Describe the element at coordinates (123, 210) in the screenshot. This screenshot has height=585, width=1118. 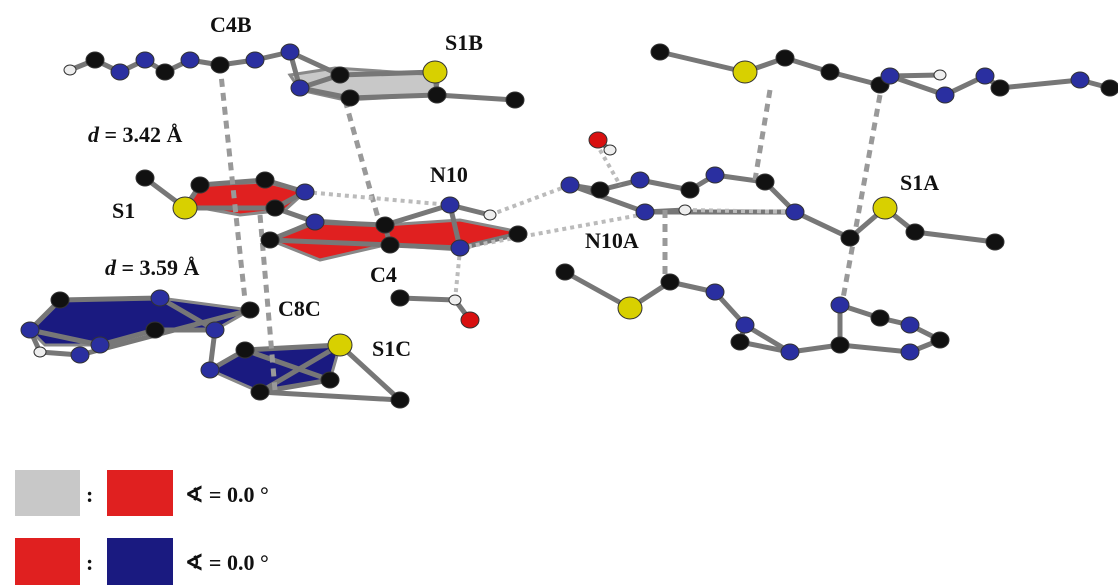
I see `atom-label: S1` at that location.